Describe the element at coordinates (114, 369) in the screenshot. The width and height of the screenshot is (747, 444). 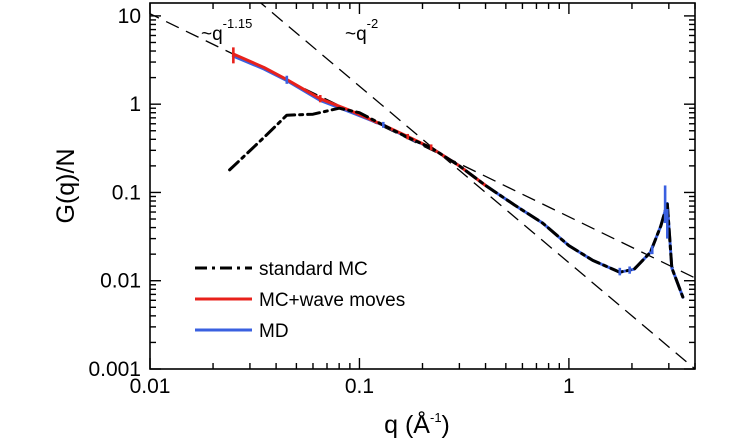
I see `y-tick-label: 0.001` at that location.